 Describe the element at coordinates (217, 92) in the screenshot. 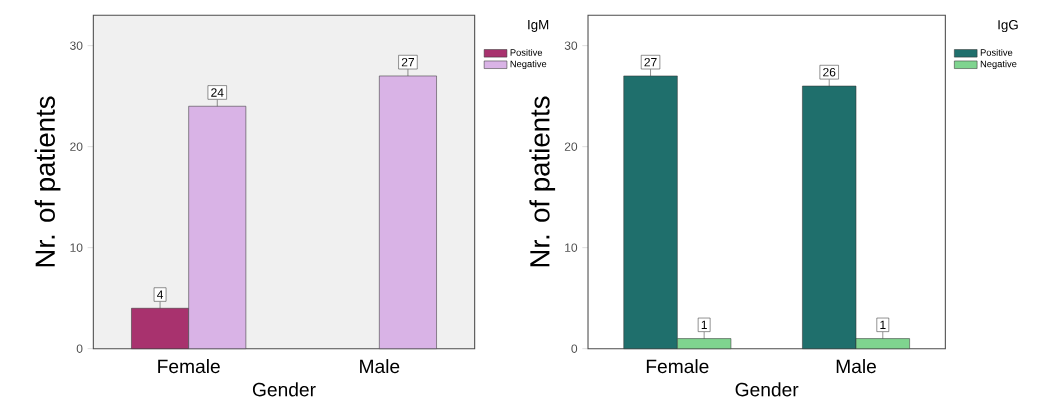

I see `data-label: 24` at that location.